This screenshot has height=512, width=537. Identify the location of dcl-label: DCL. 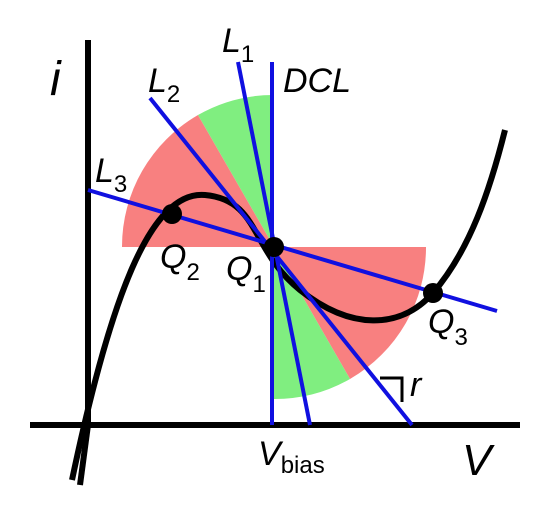
(317, 81).